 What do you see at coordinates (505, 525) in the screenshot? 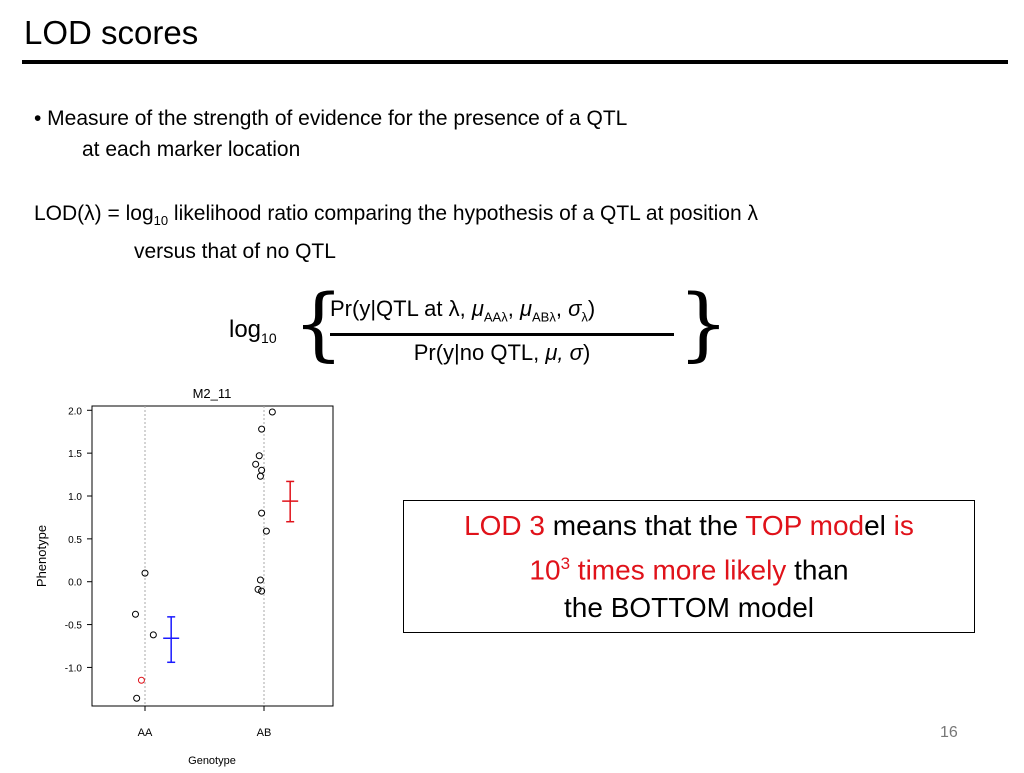
I see `callout-lod3: LOD 3` at bounding box center [505, 525].